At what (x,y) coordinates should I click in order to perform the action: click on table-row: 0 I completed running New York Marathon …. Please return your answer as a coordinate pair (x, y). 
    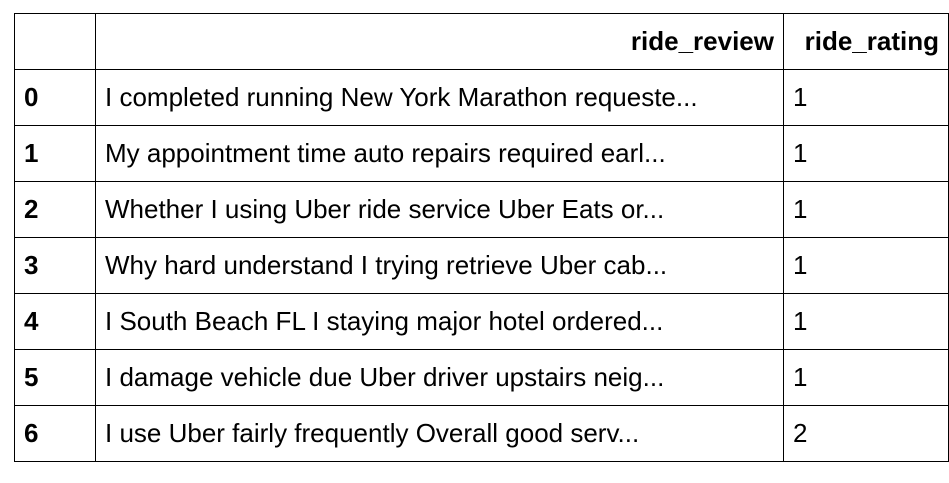
    Looking at the image, I should click on (481, 97).